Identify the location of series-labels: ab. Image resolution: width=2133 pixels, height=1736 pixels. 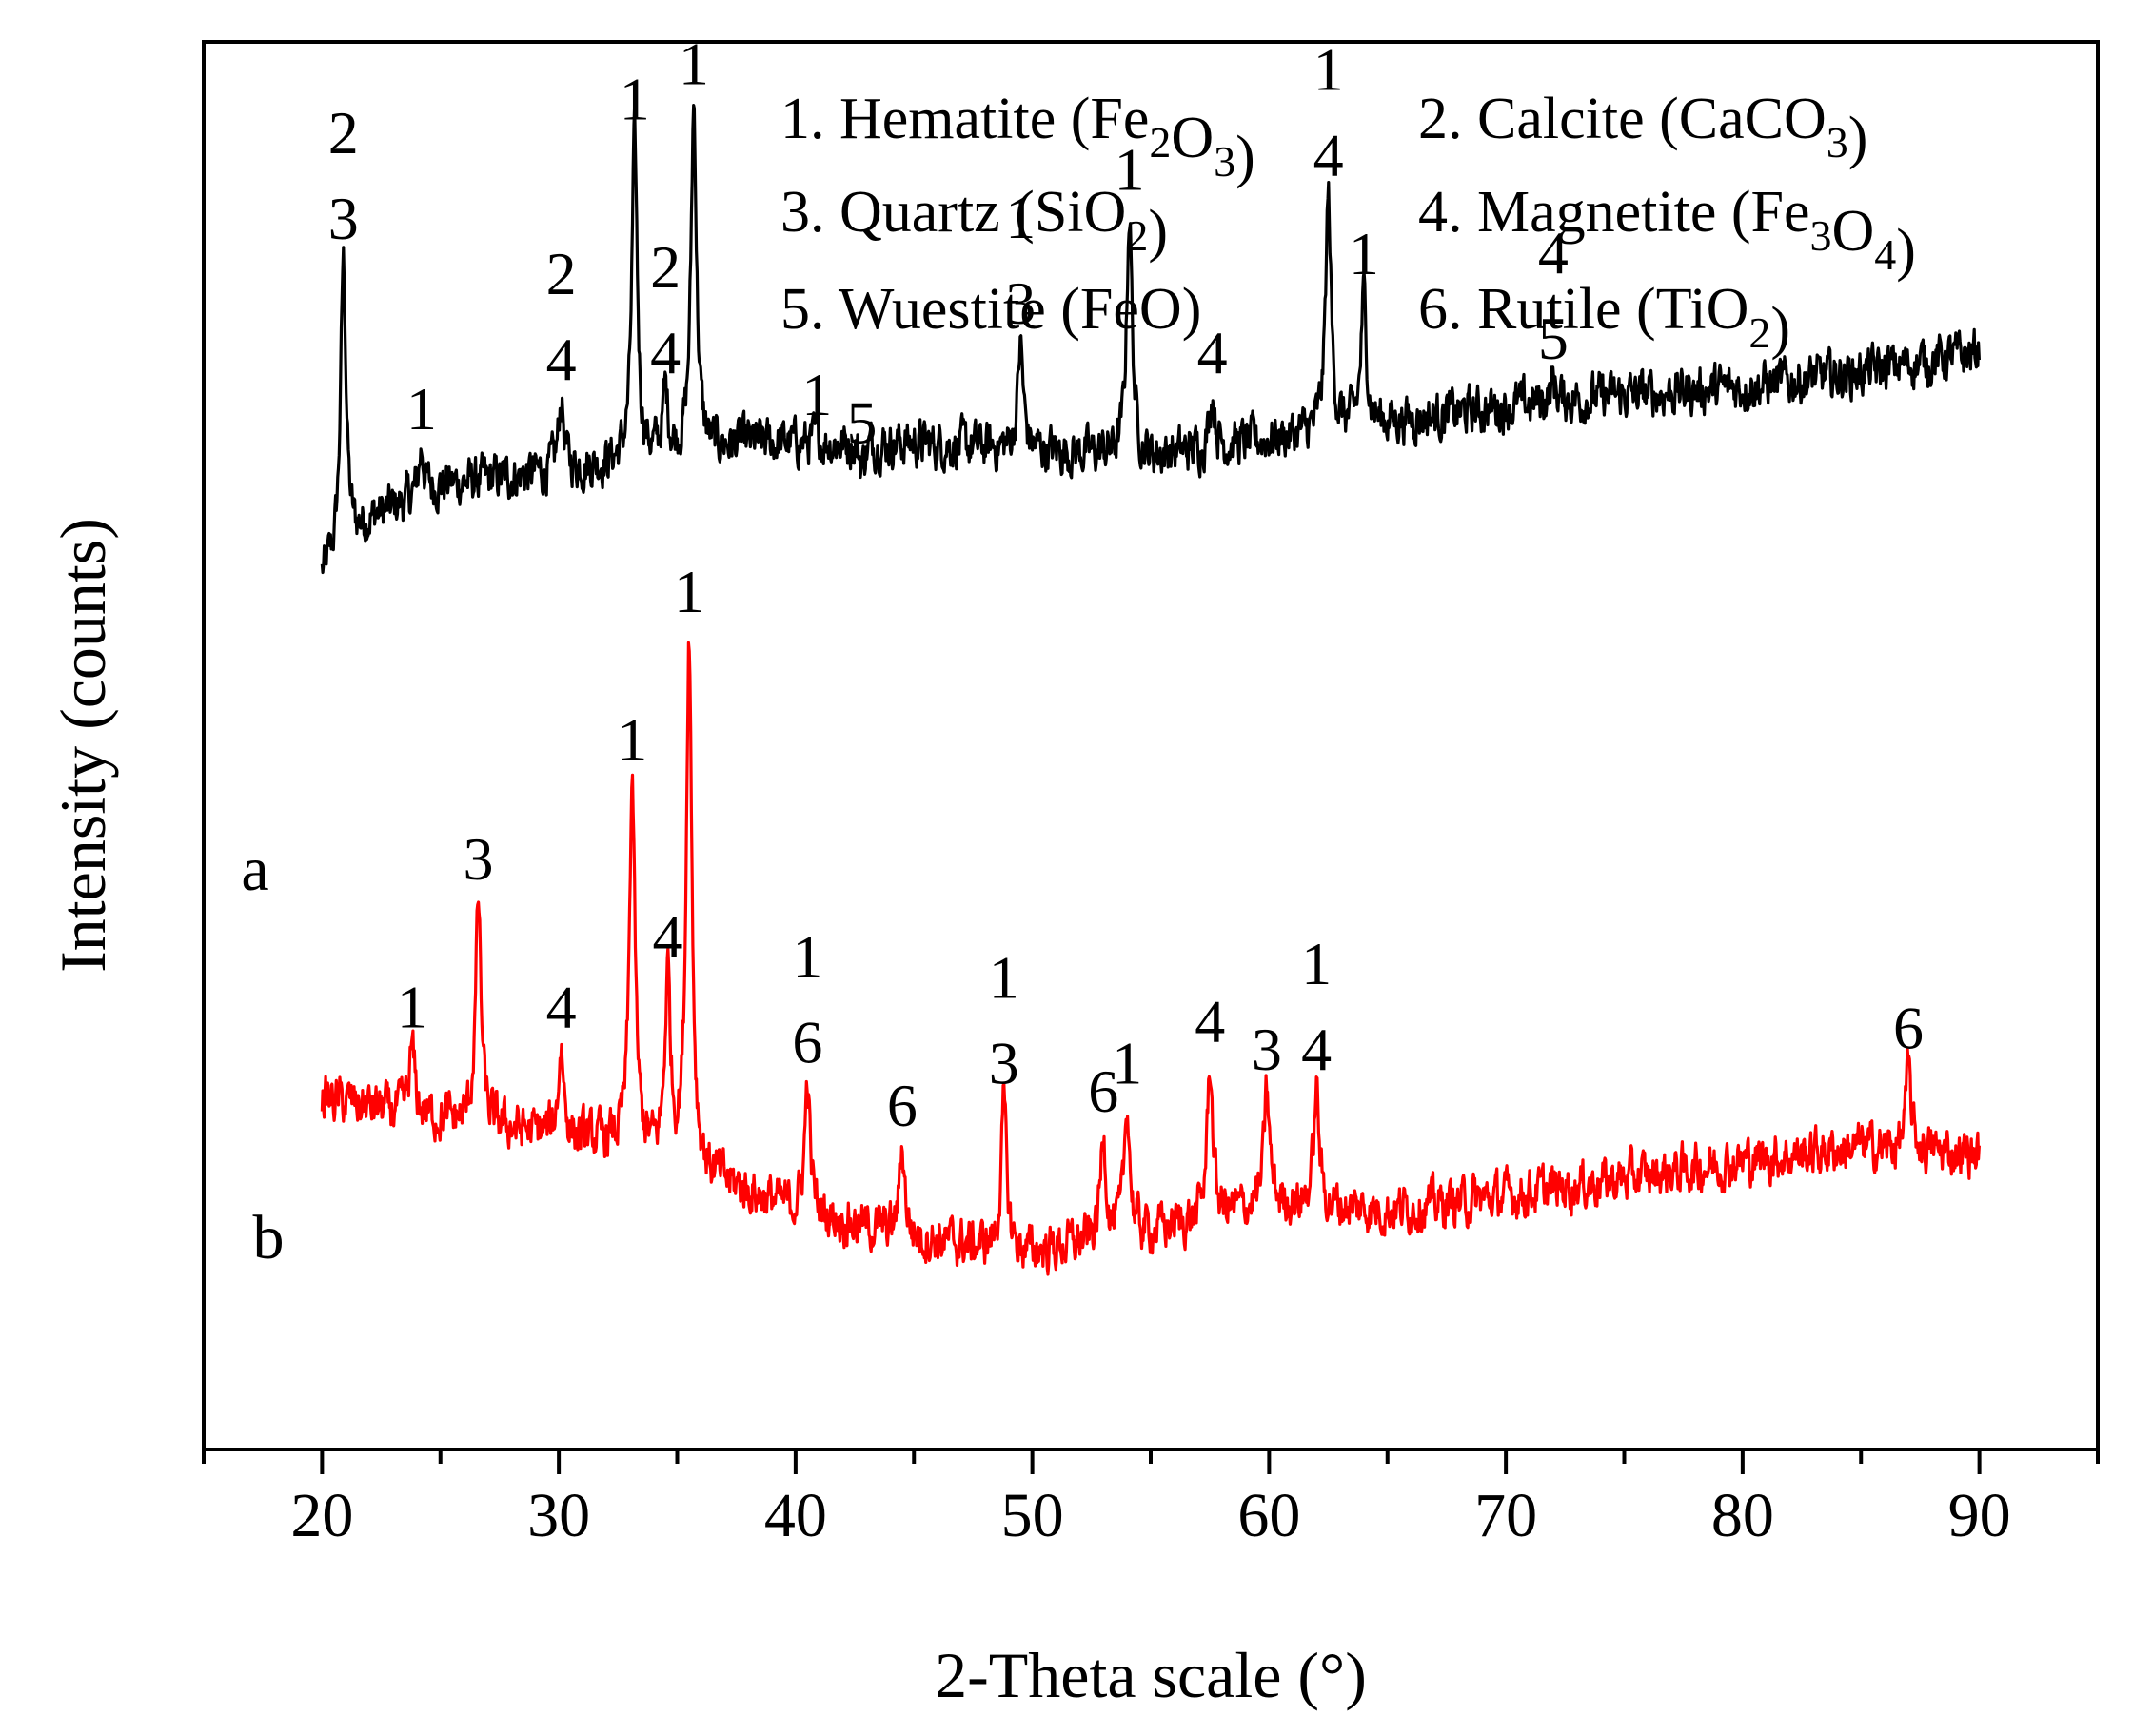
(262, 1053).